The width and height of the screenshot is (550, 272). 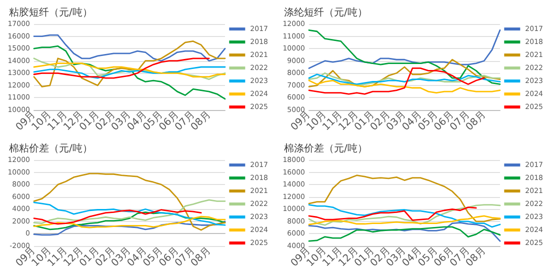 I want to click on chart-title: 棉粘价差（元/吨）, so click(x=50, y=148).